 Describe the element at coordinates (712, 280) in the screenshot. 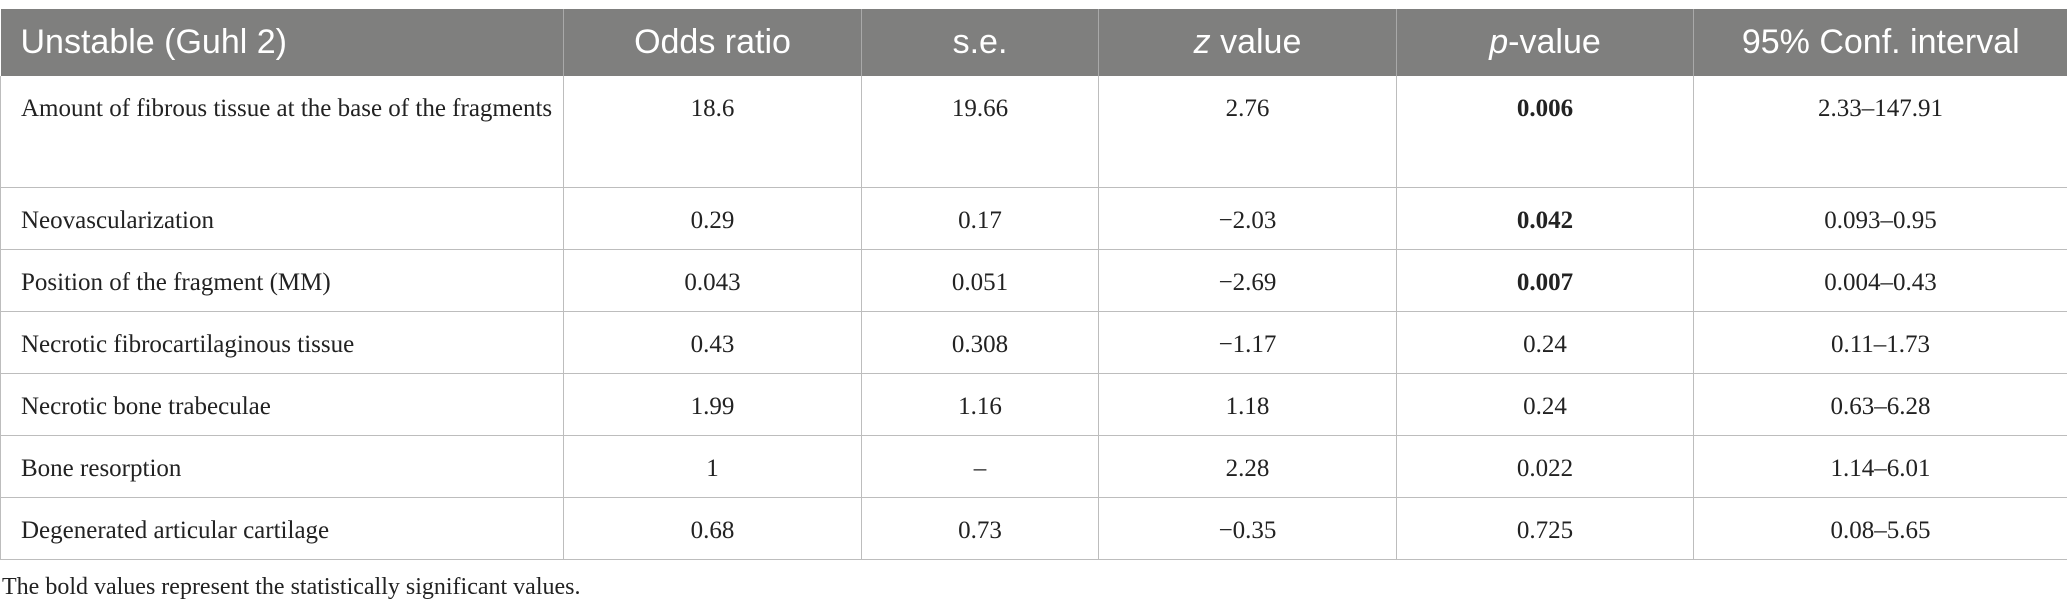

I see `odds-ratio-cell: 0.043` at that location.